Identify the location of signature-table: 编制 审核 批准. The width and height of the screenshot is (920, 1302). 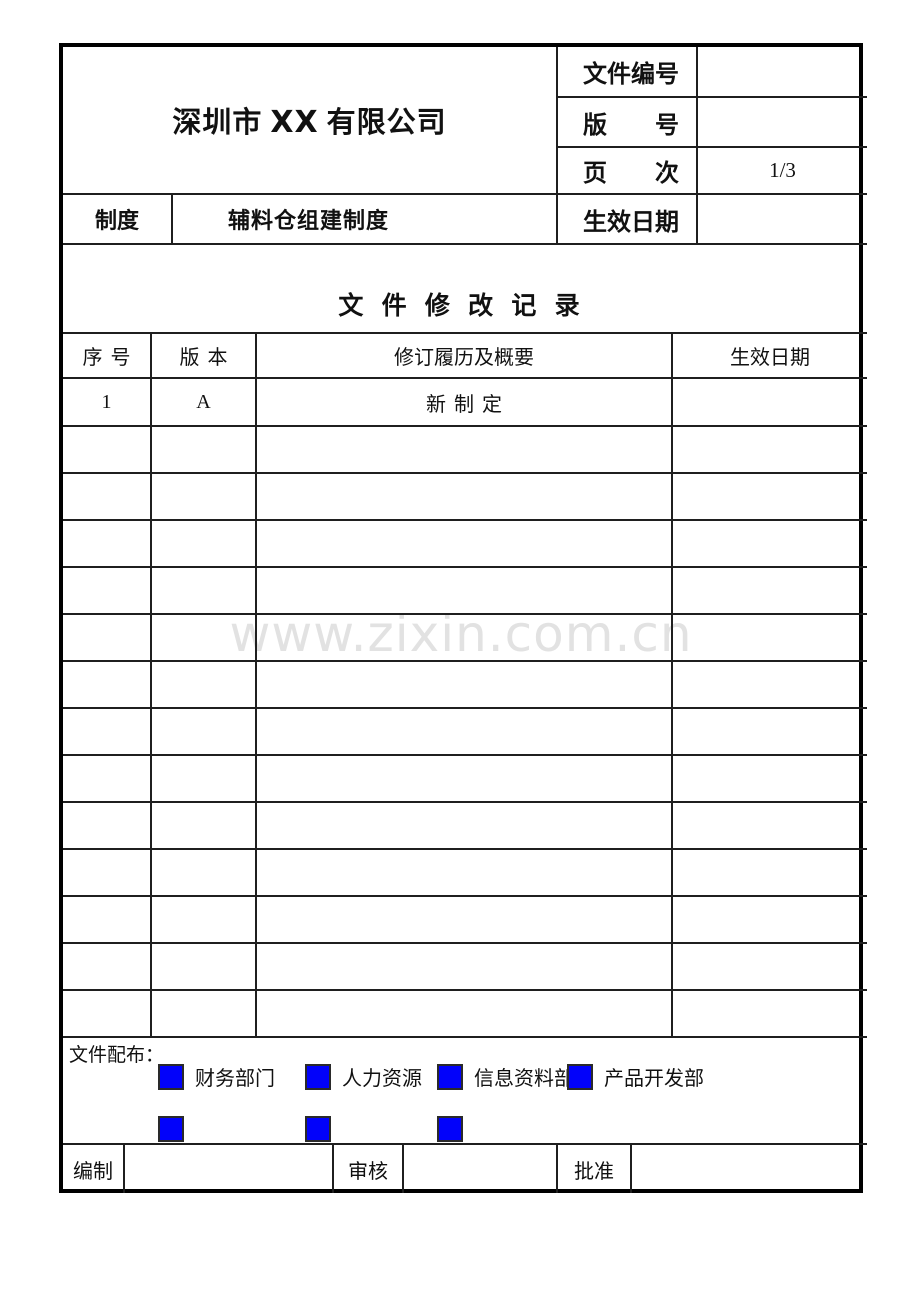
(465, 1168).